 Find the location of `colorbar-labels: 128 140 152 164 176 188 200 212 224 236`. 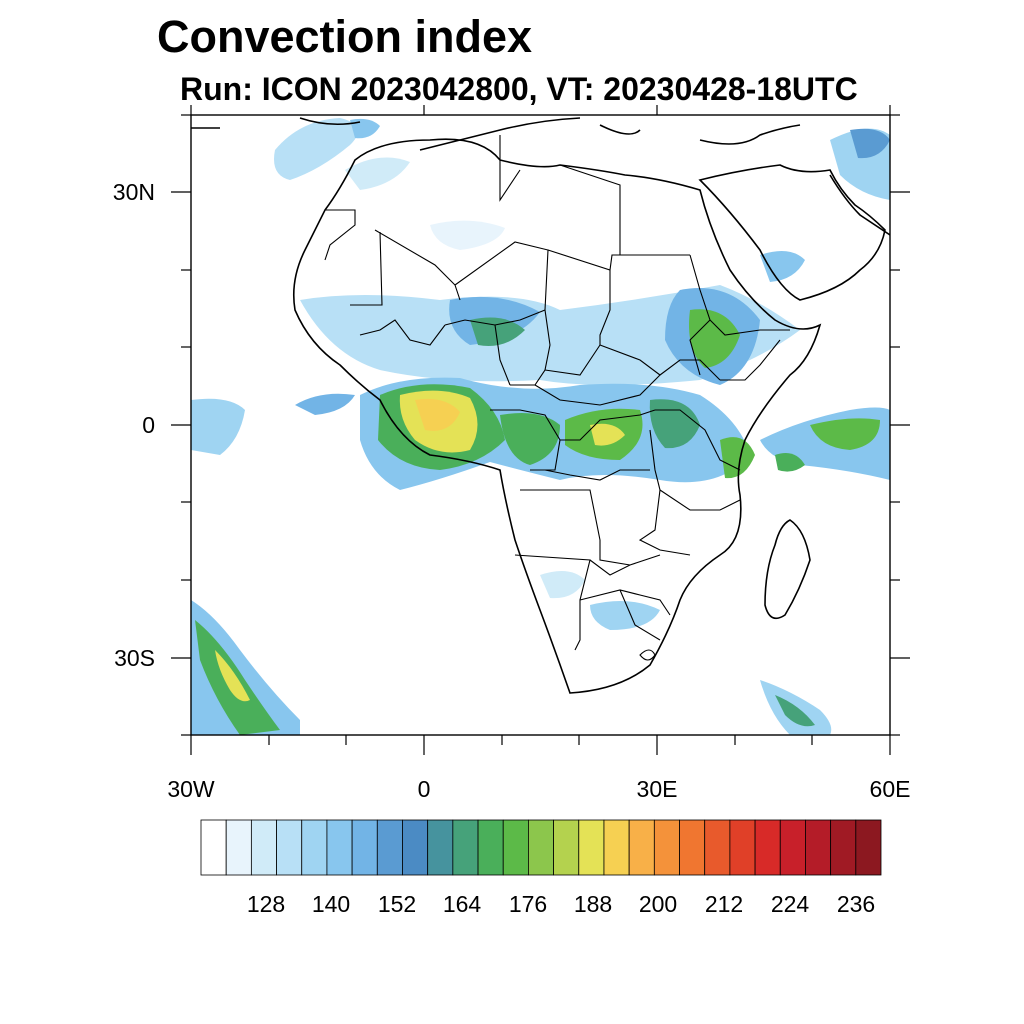

colorbar-labels: 128 140 152 164 176 188 200 212 224 236 is located at coordinates (561, 904).